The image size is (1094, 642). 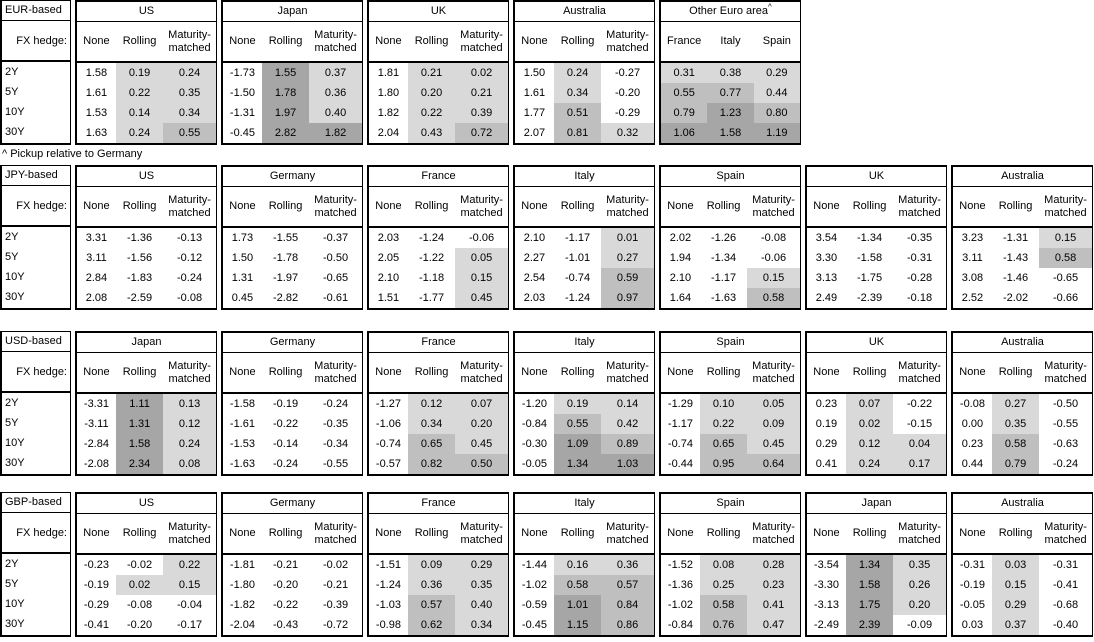 What do you see at coordinates (730, 258) in the screenshot?
I see `table-row-5y: 1.94 -1.34 -0.06` at bounding box center [730, 258].